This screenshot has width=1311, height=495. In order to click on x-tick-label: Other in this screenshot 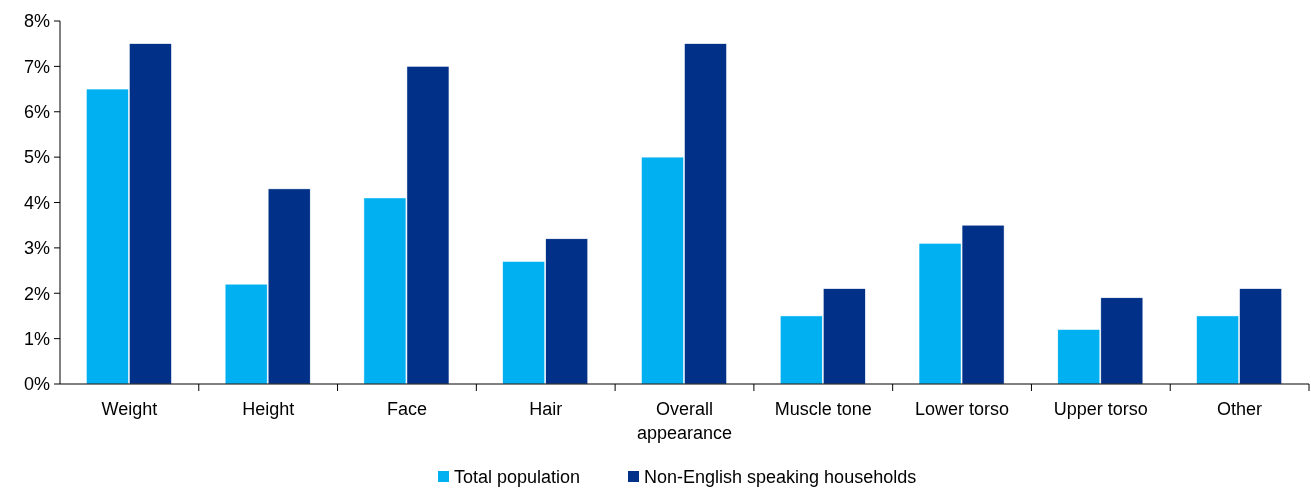, I will do `click(1240, 409)`.